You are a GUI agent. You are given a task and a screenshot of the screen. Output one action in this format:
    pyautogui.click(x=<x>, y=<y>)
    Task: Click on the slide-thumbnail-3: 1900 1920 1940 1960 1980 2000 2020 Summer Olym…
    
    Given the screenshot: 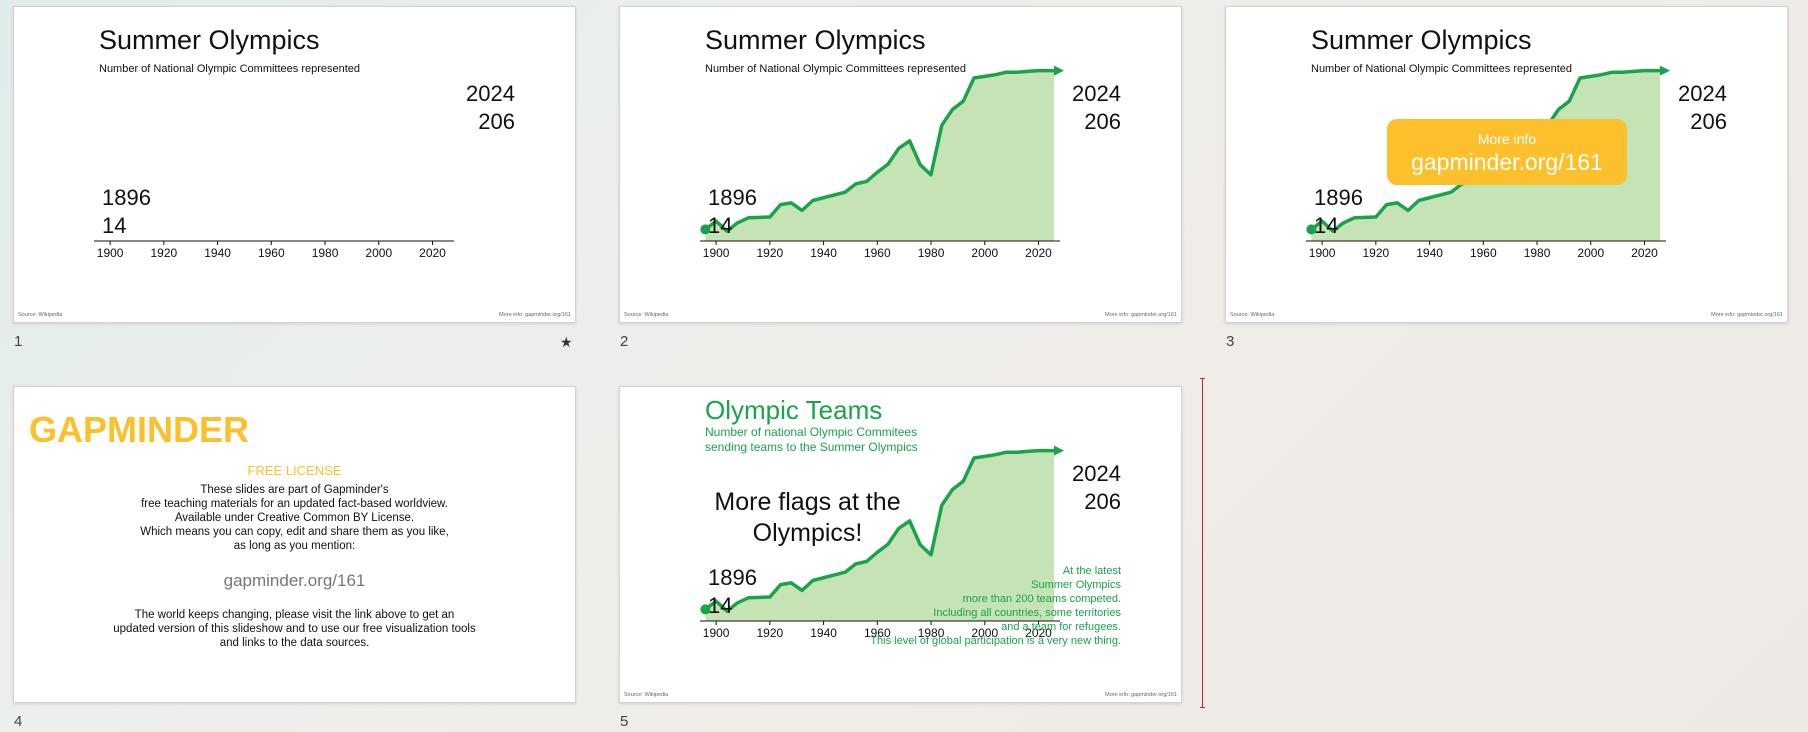 What is the action you would take?
    pyautogui.click(x=1506, y=164)
    